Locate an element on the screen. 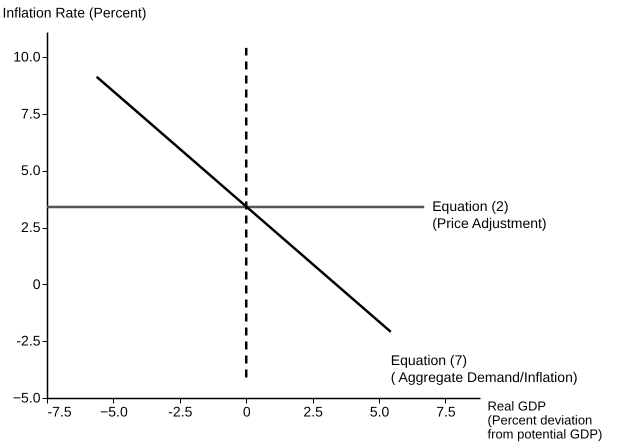  y-tick-label: 7.5 is located at coordinates (31, 113).